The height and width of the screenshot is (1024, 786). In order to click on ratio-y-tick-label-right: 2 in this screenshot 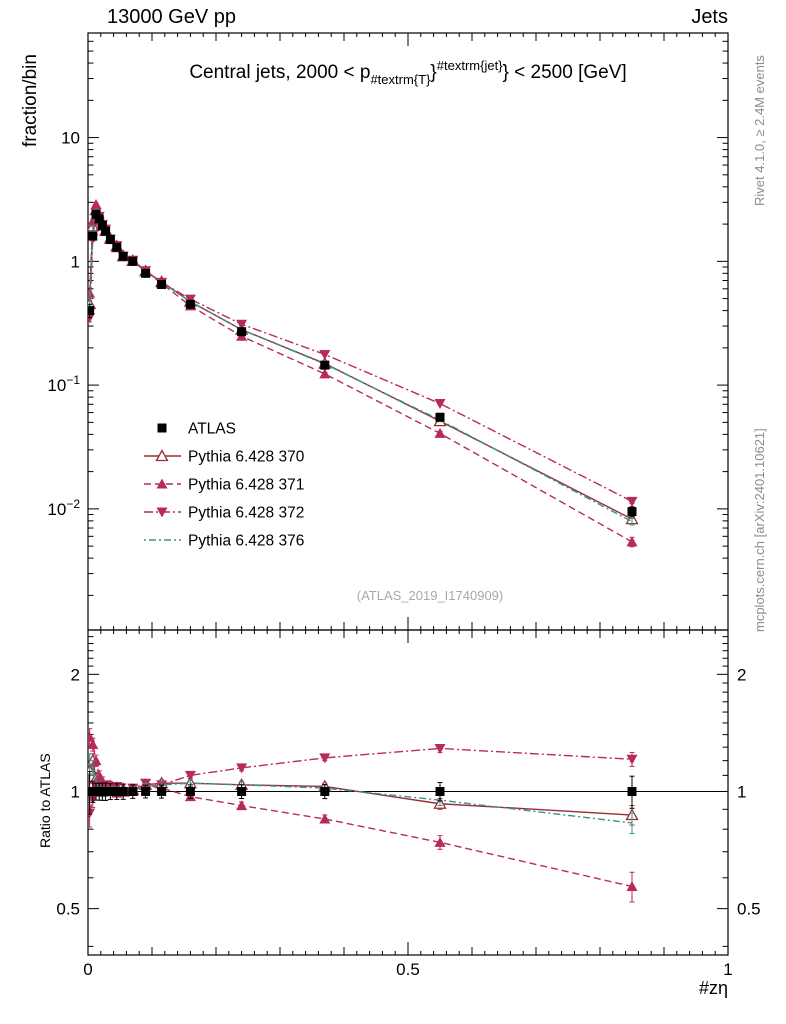, I will do `click(741, 674)`.